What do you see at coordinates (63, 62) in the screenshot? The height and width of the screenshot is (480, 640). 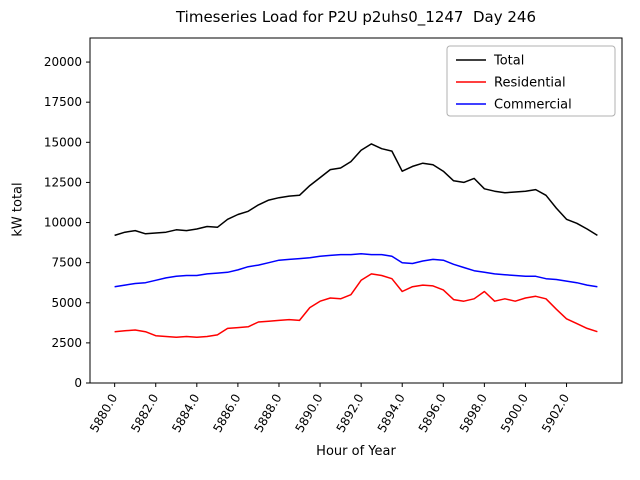 I see `y-tick-label: 20000` at bounding box center [63, 62].